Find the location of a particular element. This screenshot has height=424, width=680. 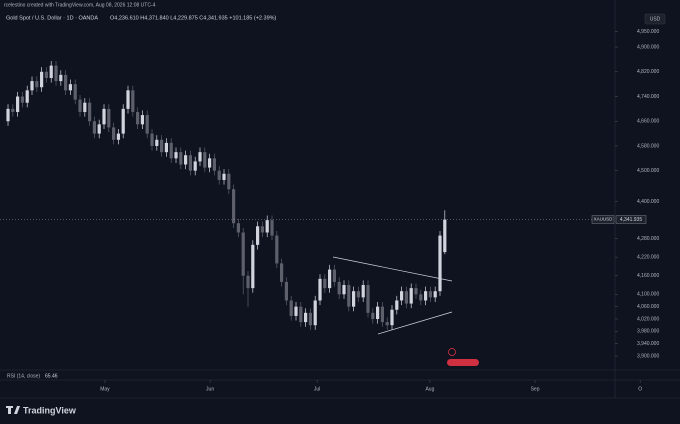

x-tick-label: Aug is located at coordinates (429, 389).